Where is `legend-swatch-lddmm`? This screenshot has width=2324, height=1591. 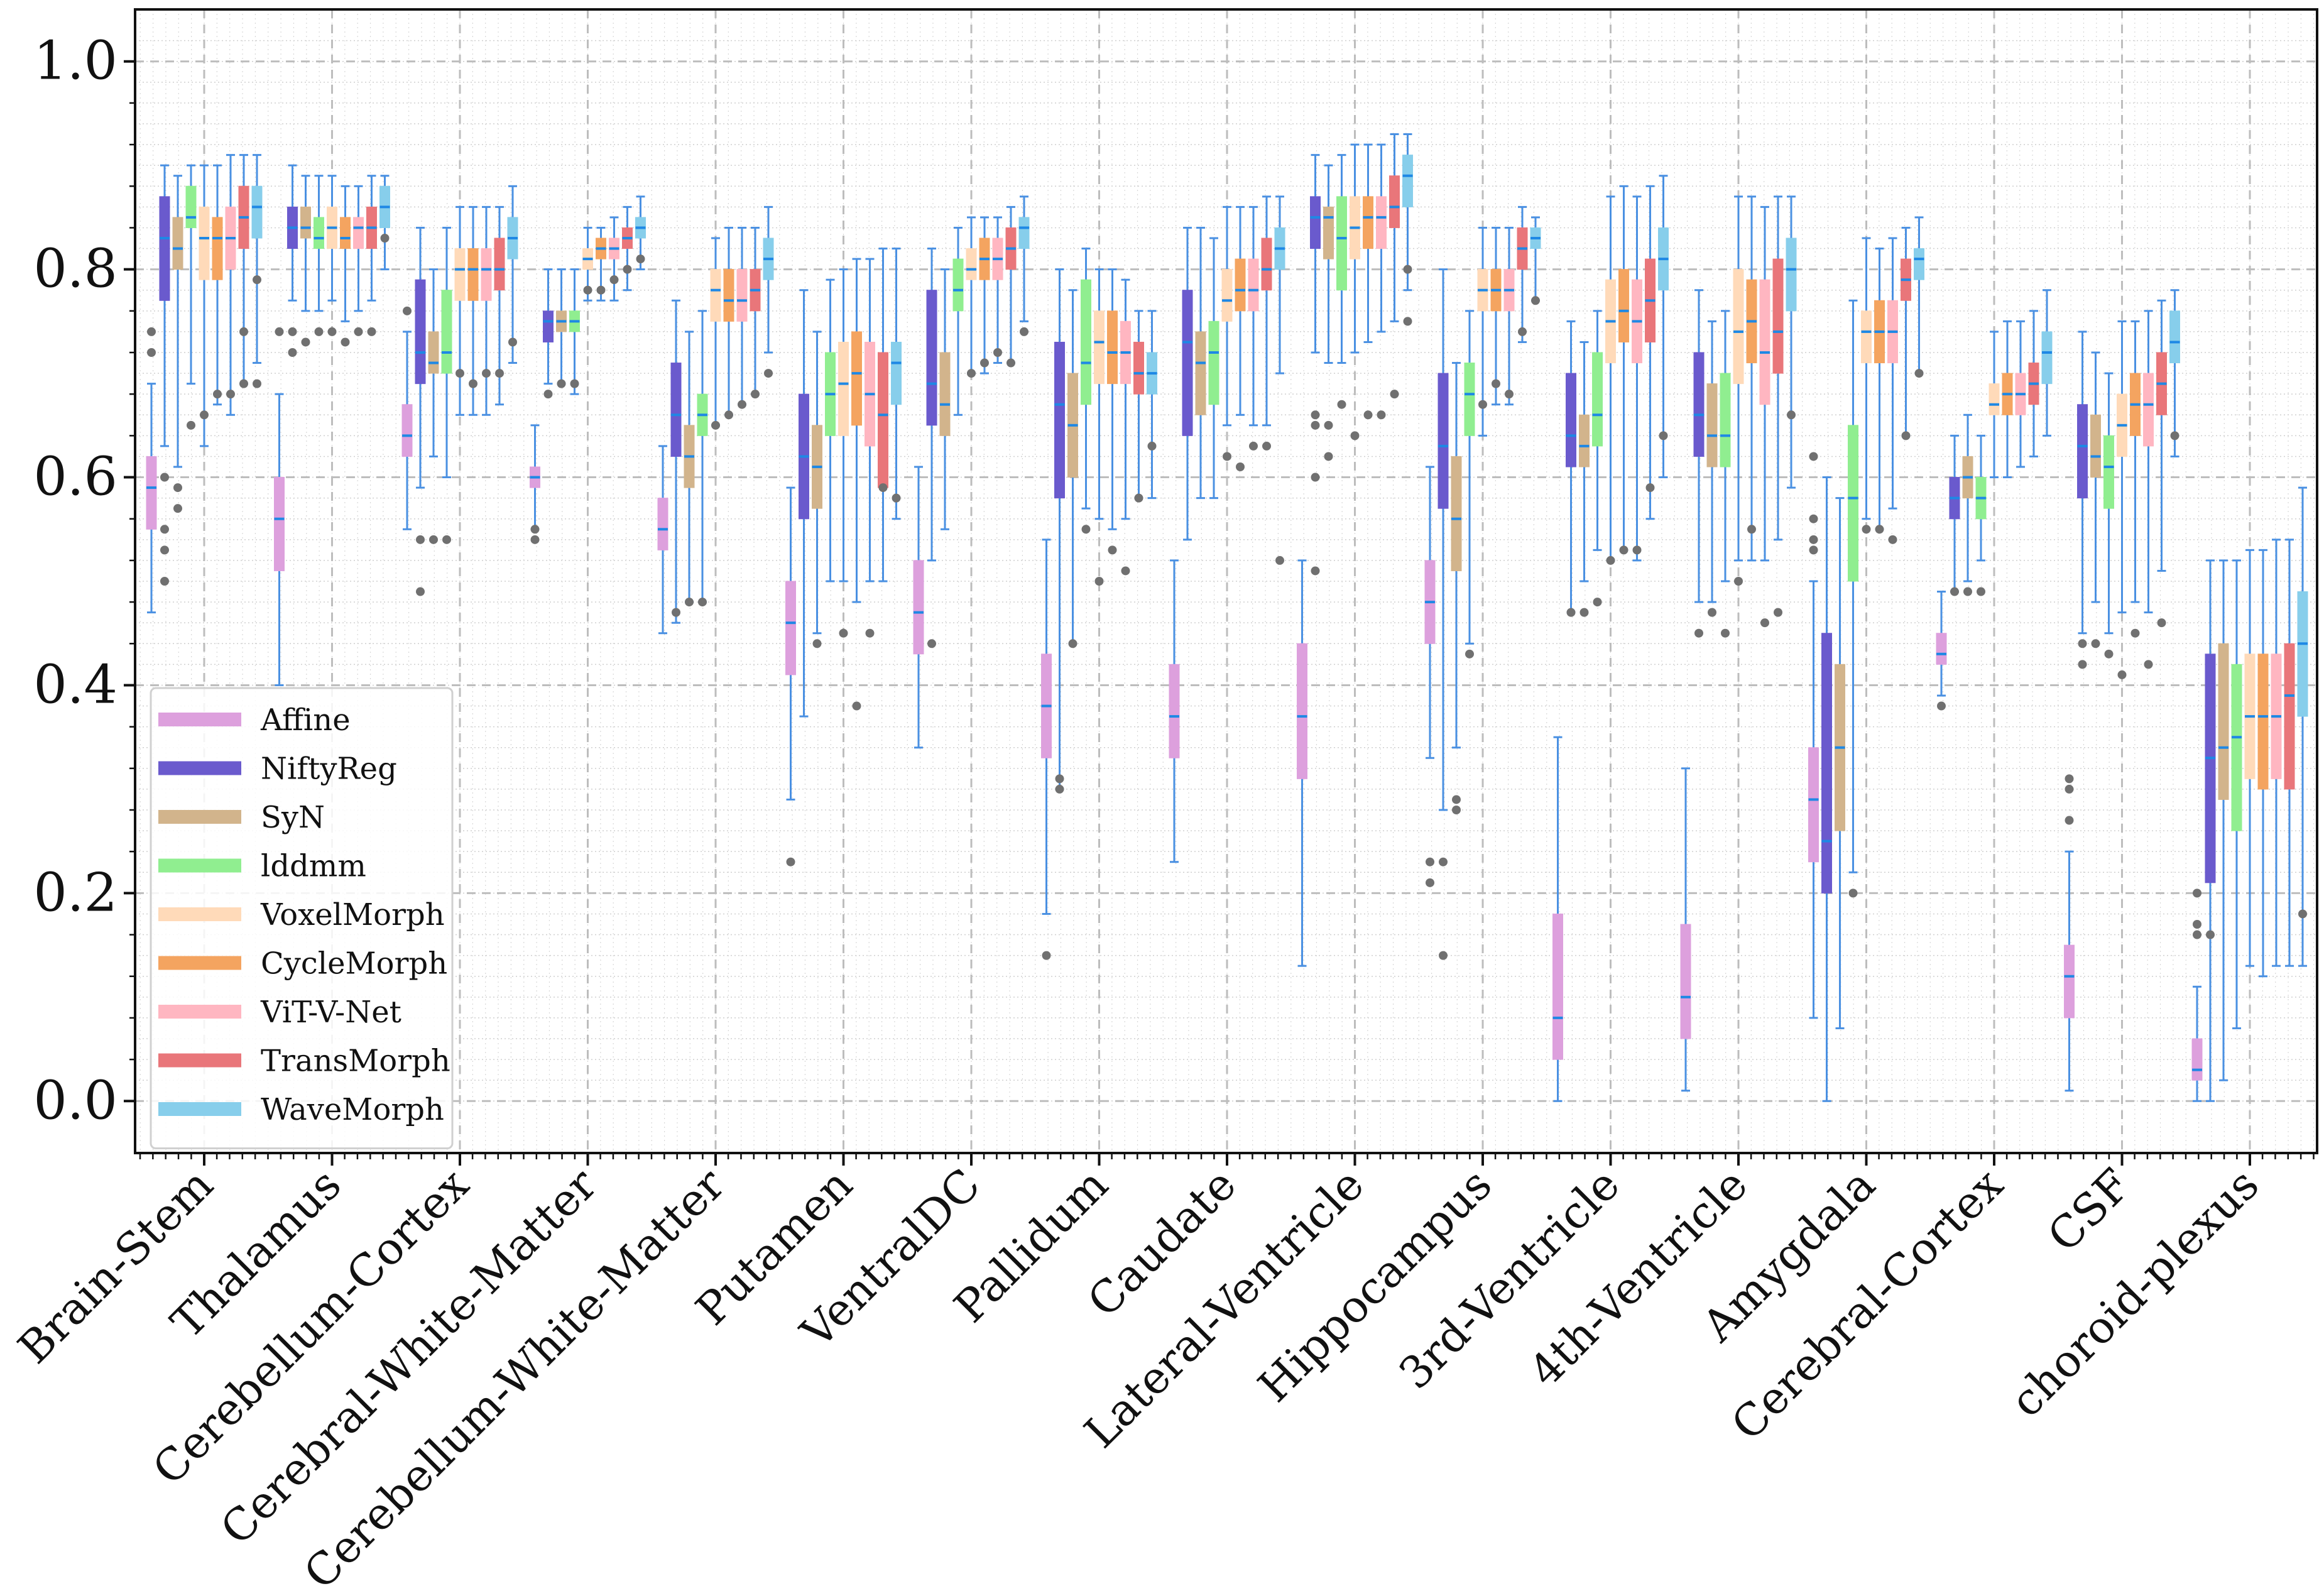 legend-swatch-lddmm is located at coordinates (199, 865).